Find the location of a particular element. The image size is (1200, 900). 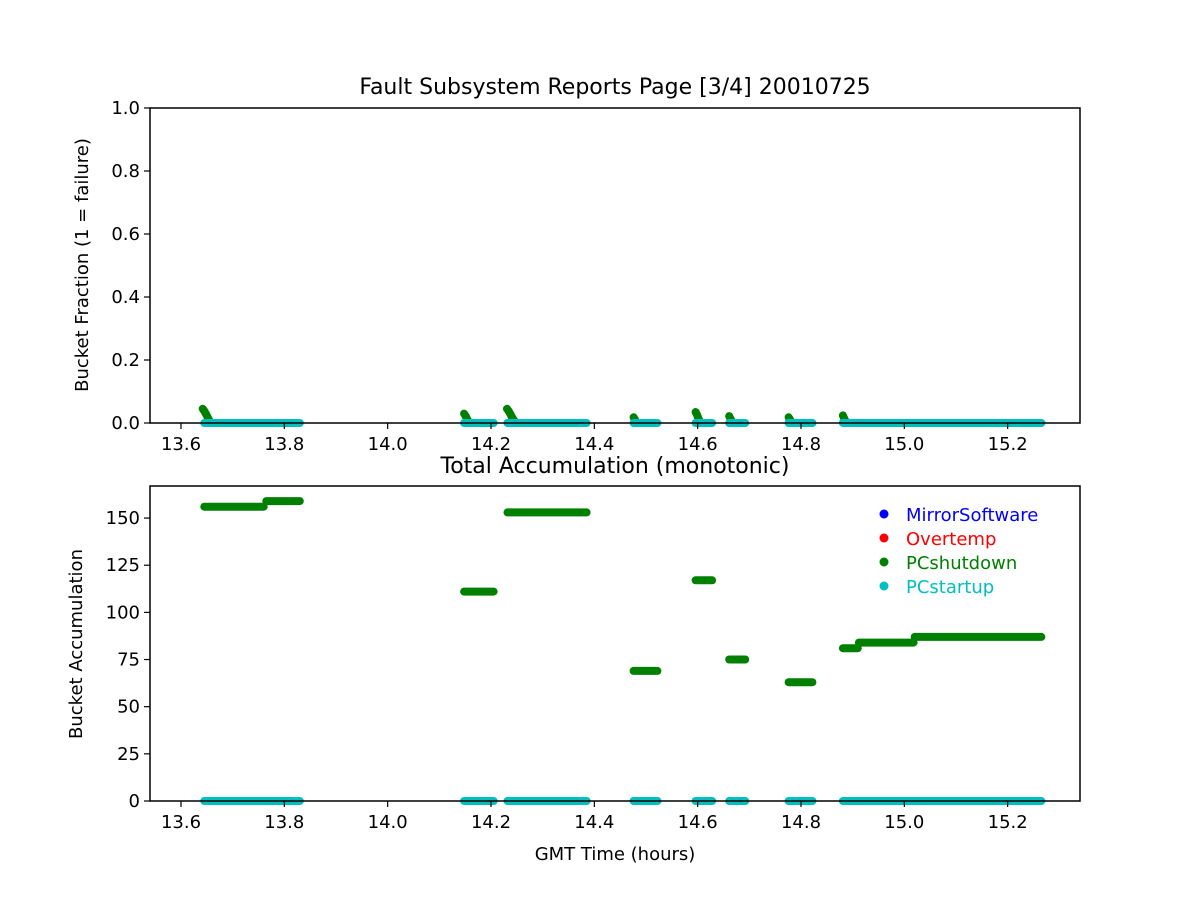

fraction-y-tick-label: 0.8 is located at coordinates (125, 171).